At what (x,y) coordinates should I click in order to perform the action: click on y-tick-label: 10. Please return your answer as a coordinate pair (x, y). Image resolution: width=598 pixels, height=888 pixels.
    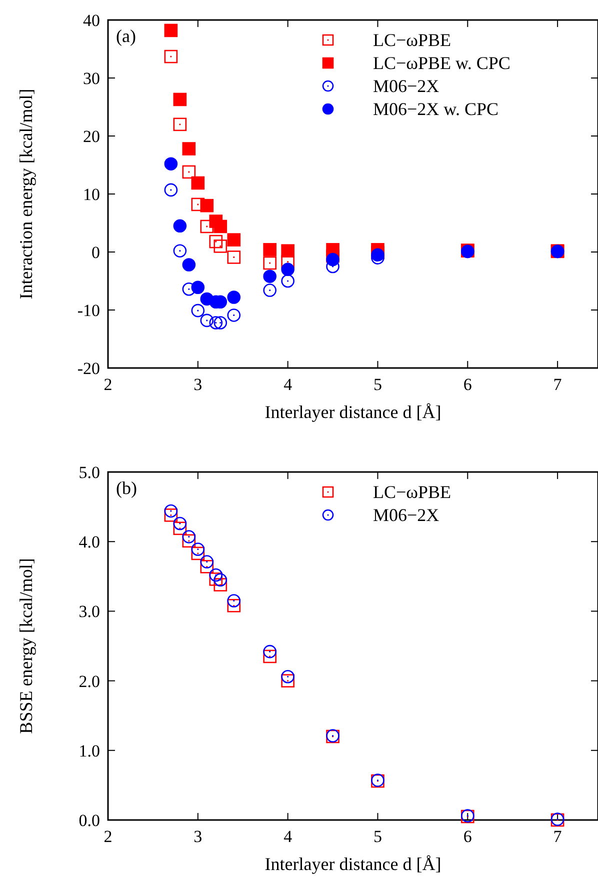
    Looking at the image, I should click on (91, 194).